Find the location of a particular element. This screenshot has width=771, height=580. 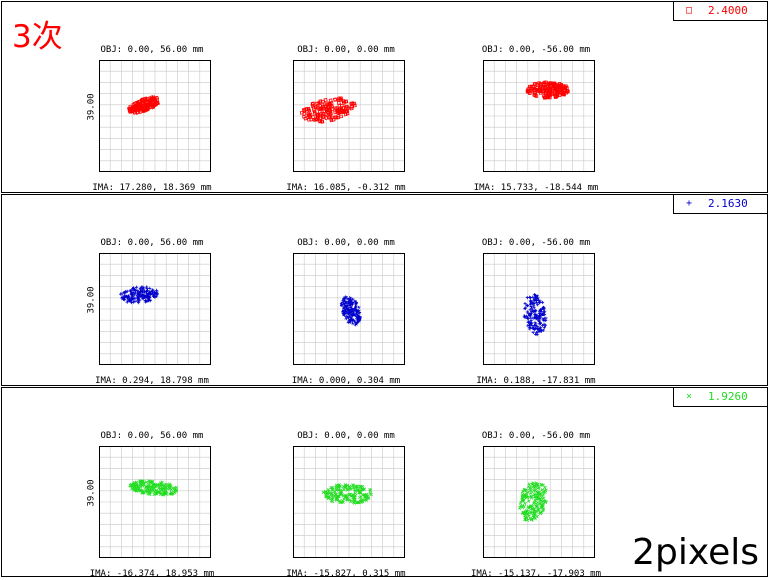

image-position-label: IMA: -15.827, 0.315 mm is located at coordinates (346, 574).